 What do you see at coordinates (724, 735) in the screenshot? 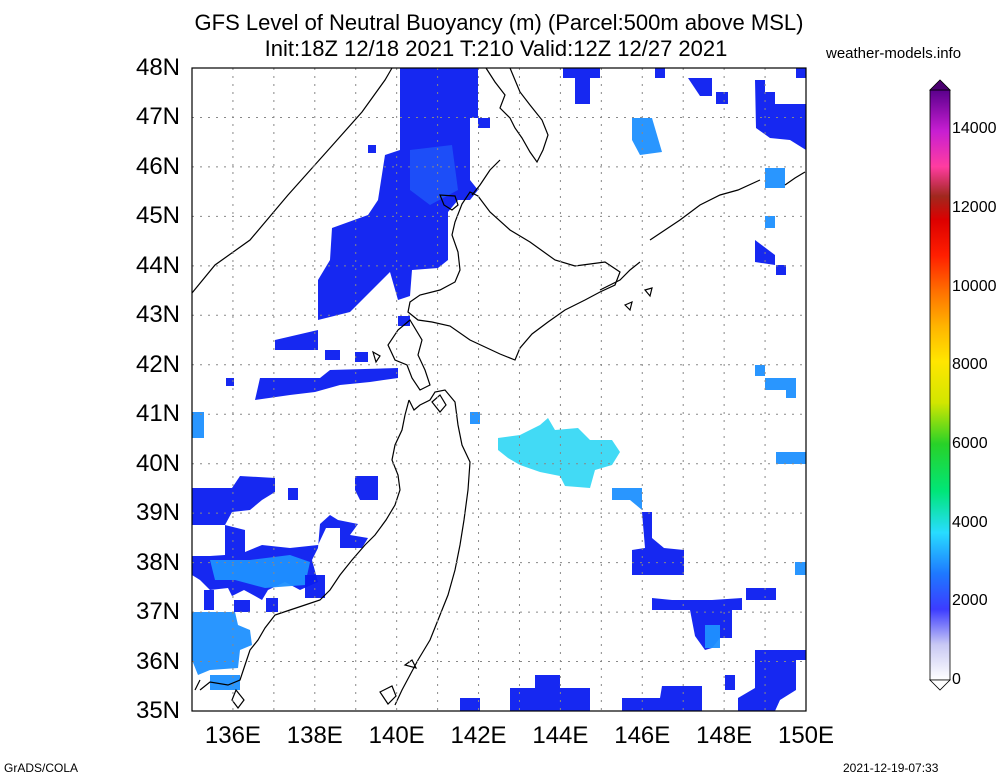
I see `lon-label: 148E` at bounding box center [724, 735].